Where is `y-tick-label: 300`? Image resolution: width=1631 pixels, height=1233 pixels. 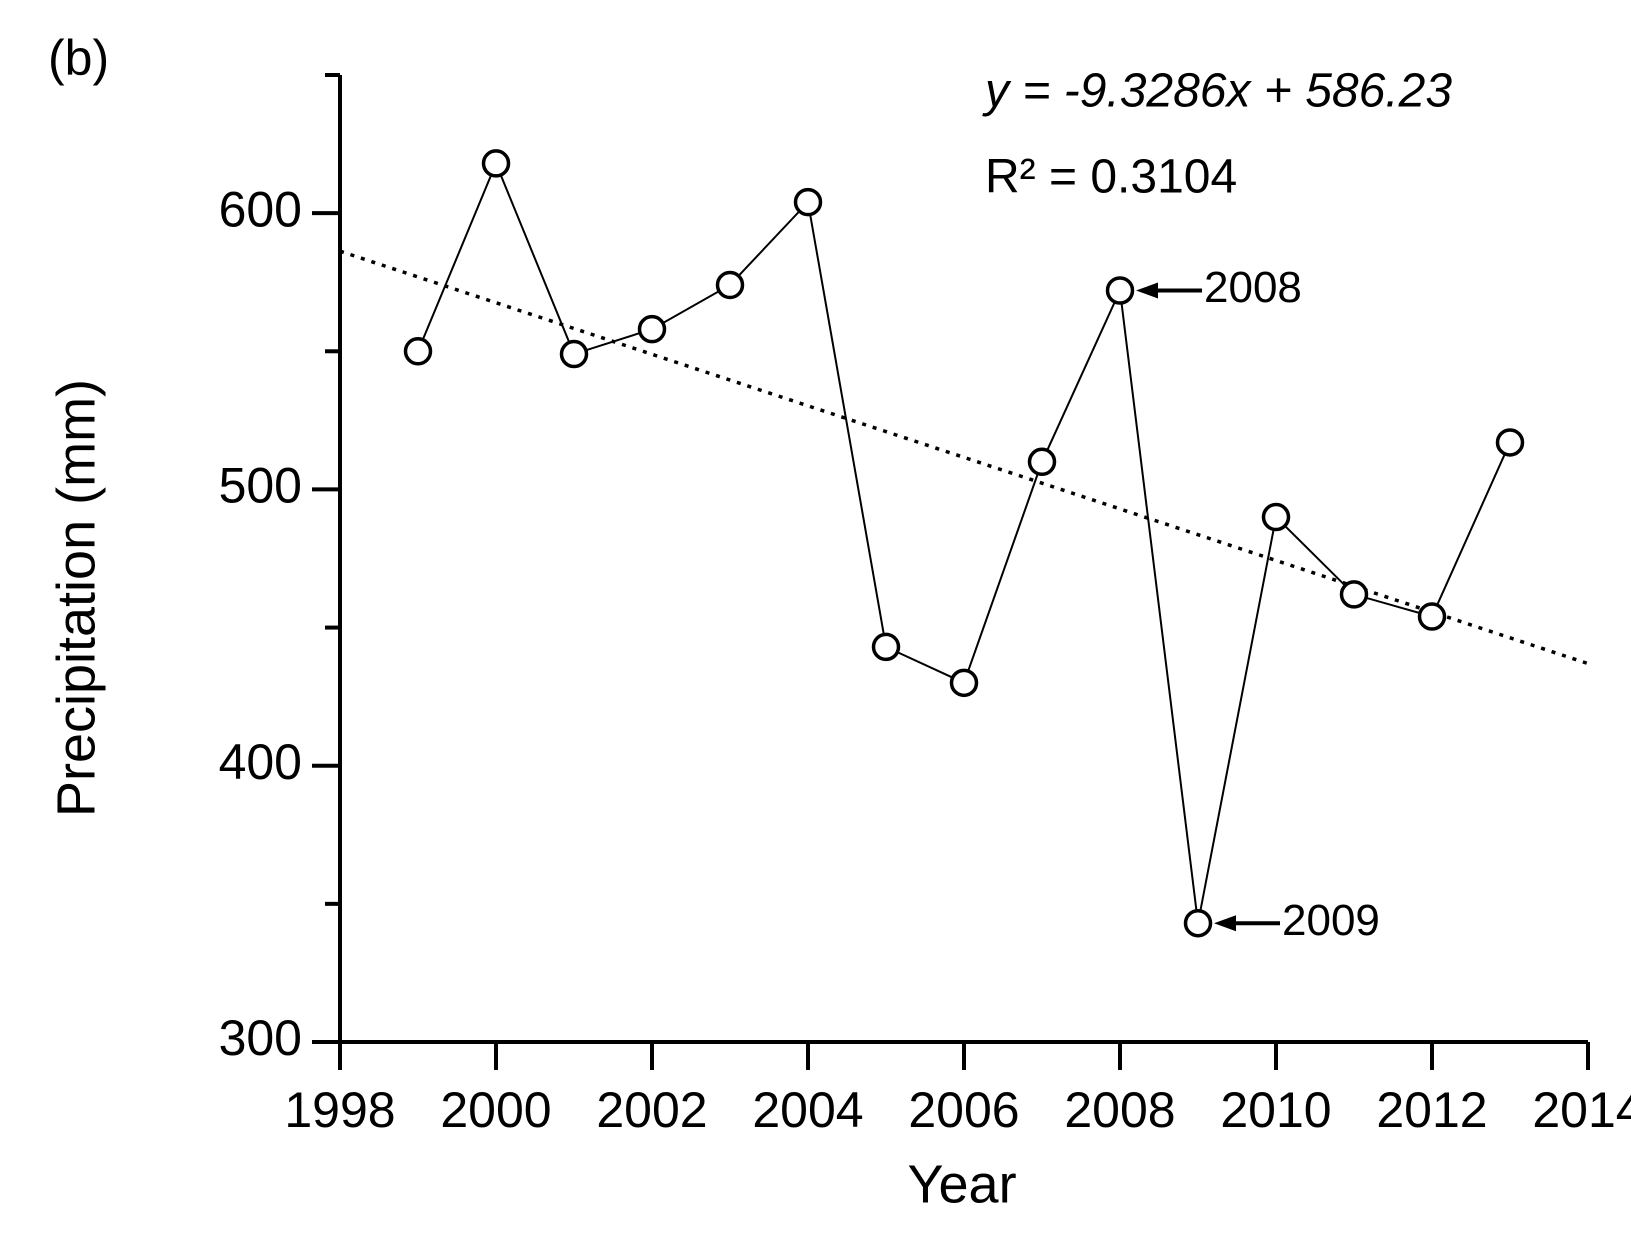 y-tick-label: 300 is located at coordinates (260, 1038).